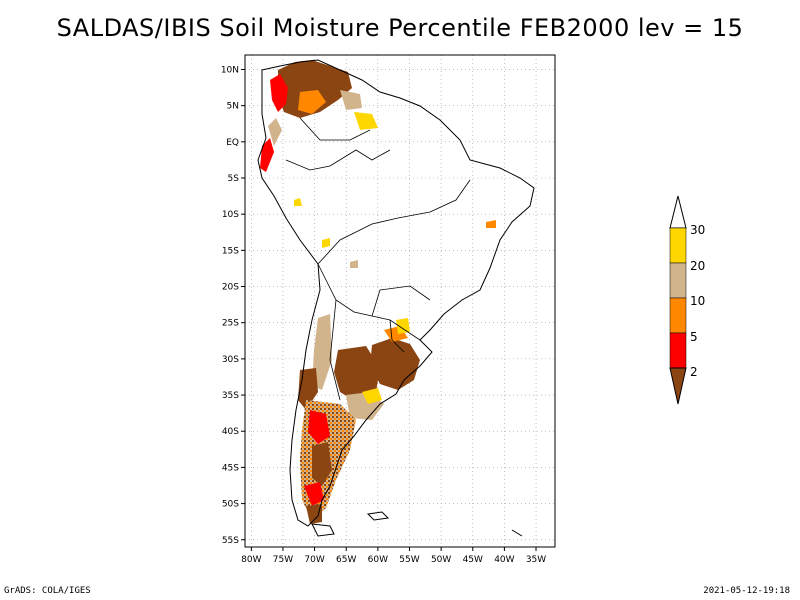 Image resolution: width=800 pixels, height=600 pixels. I want to click on marker-east, so click(517, 533).